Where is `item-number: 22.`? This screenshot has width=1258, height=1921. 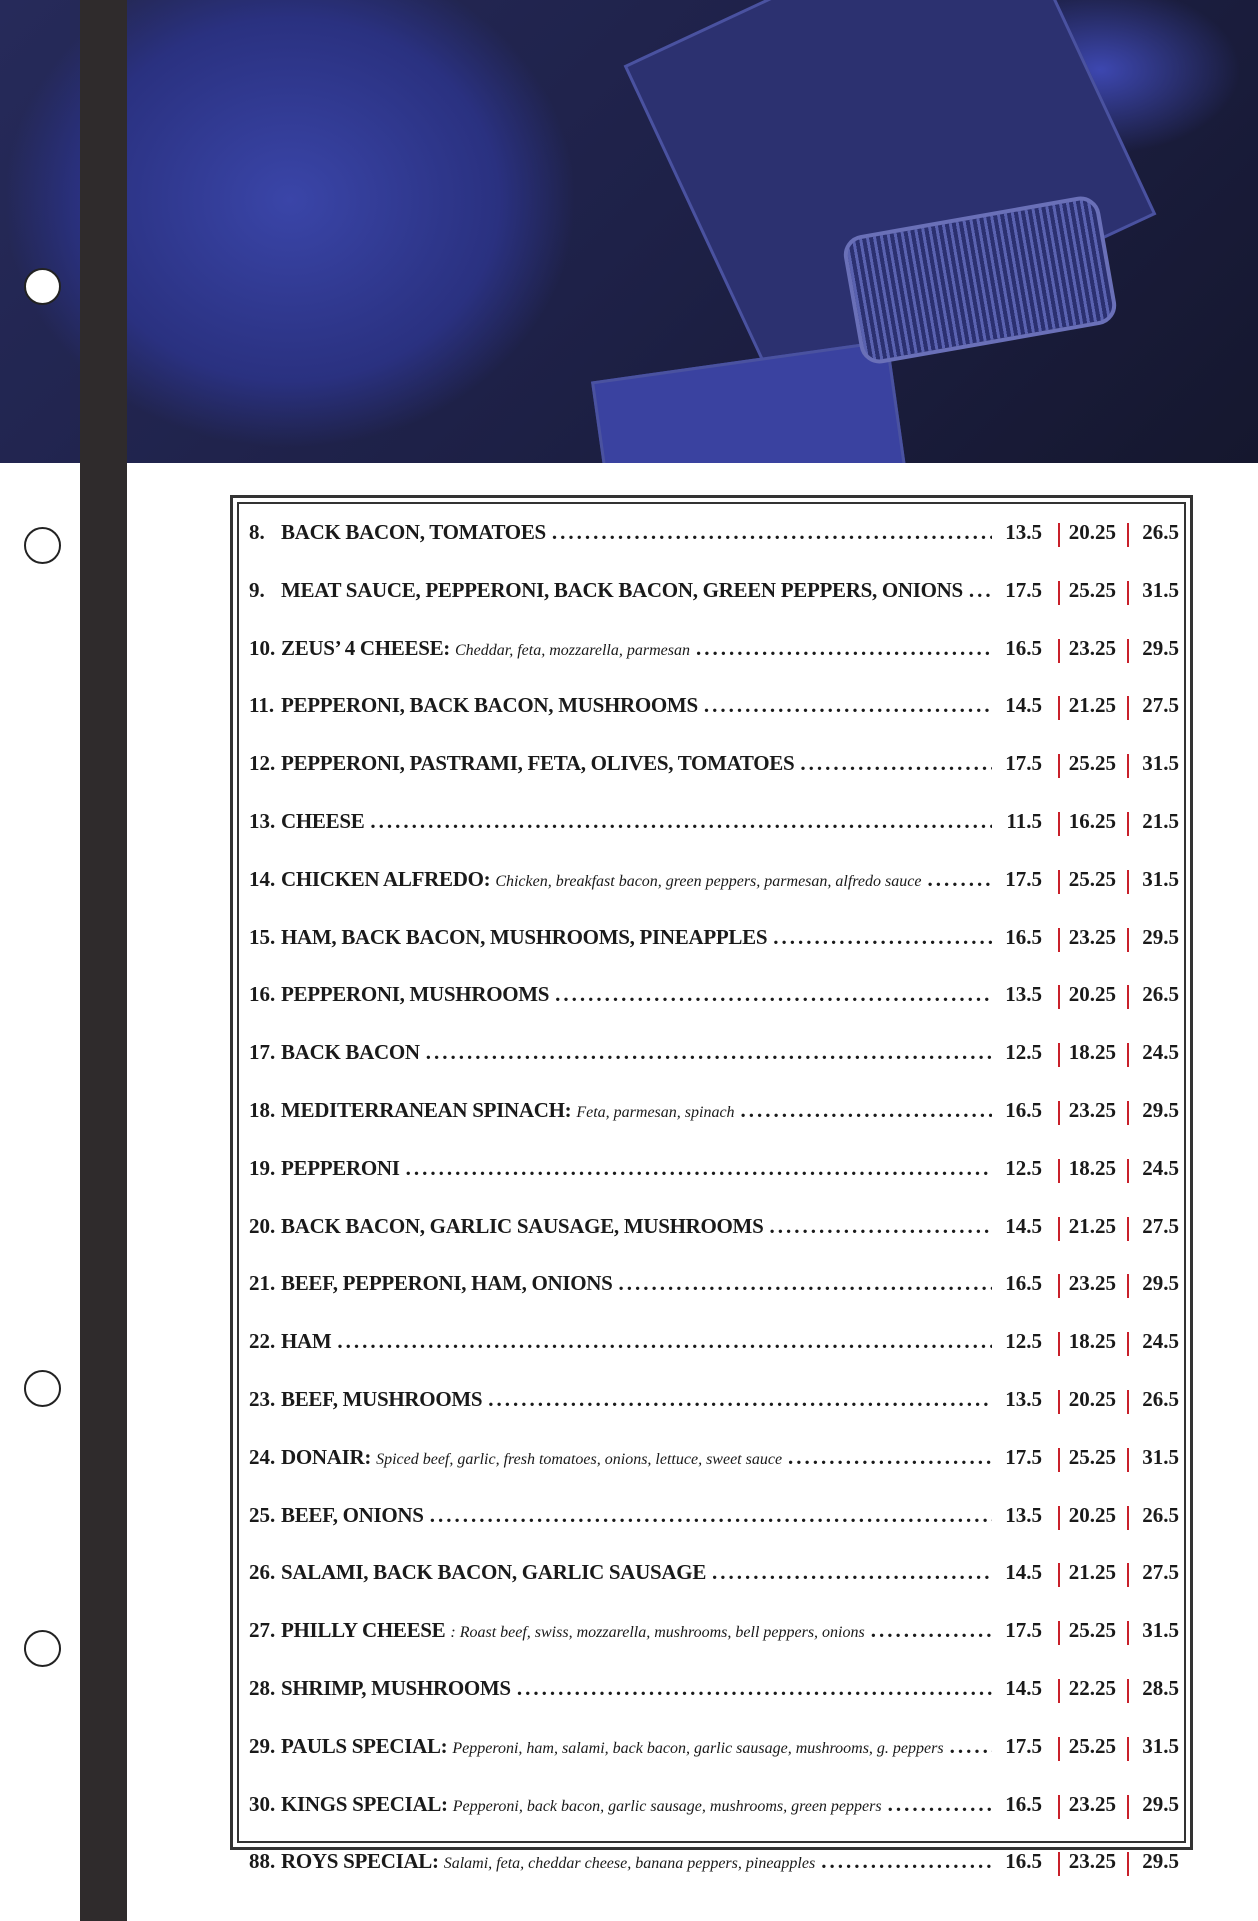
item-number: 22. is located at coordinates (262, 1341).